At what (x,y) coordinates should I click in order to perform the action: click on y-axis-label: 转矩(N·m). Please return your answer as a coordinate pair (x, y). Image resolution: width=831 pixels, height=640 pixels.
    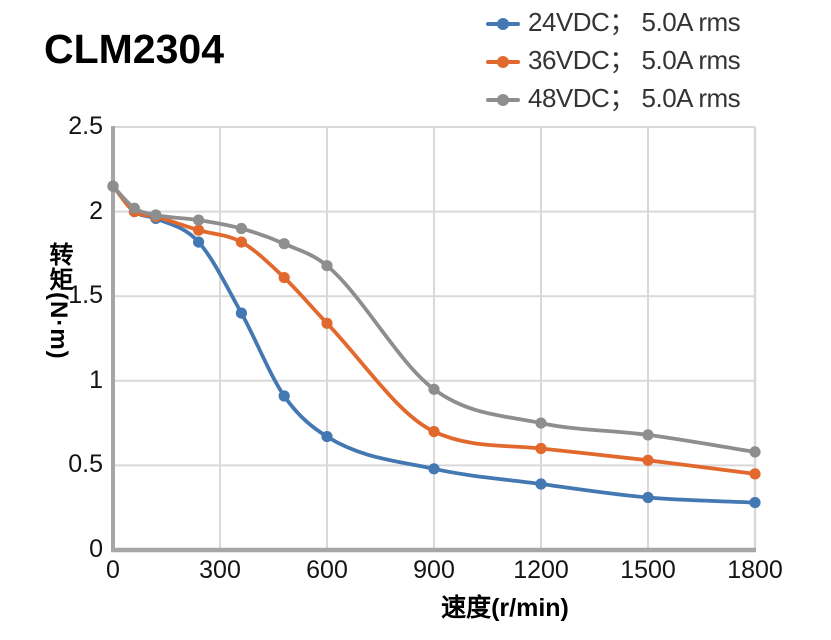
    Looking at the image, I should click on (58, 301).